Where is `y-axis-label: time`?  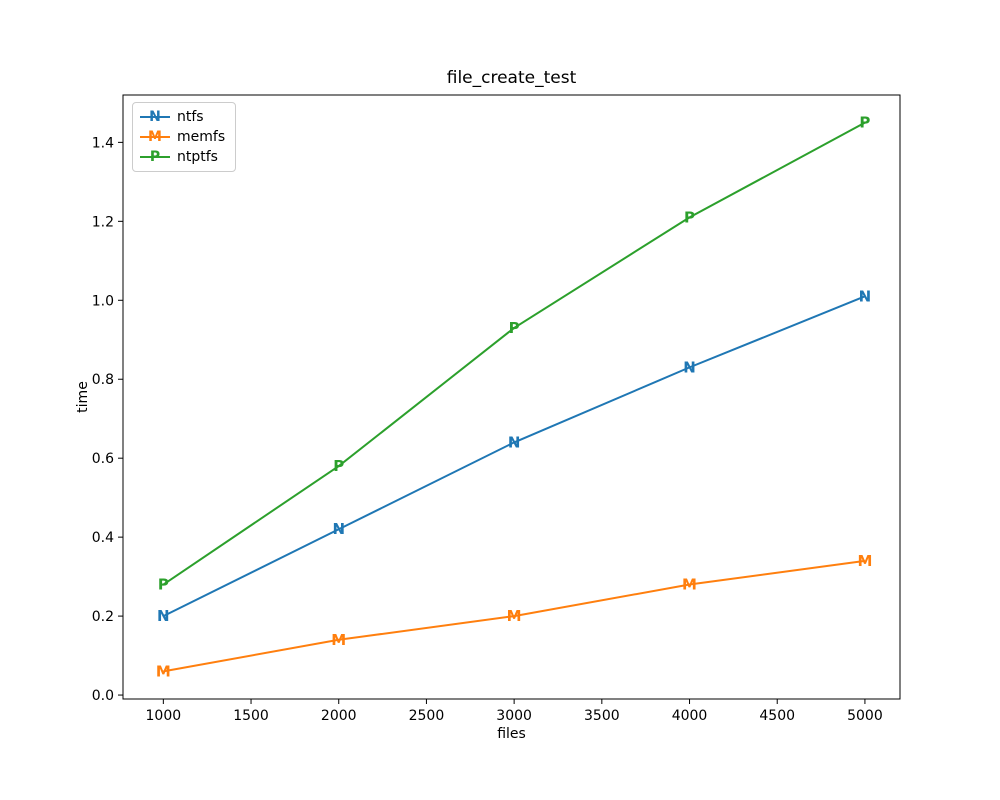
y-axis-label: time is located at coordinates (83, 397).